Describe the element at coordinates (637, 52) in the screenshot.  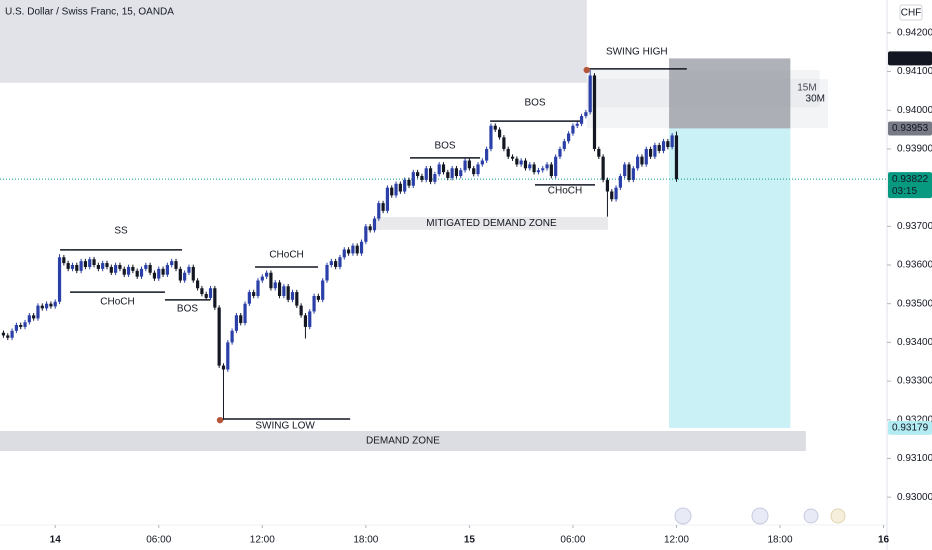
I see `level-label: SWING HIGH` at that location.